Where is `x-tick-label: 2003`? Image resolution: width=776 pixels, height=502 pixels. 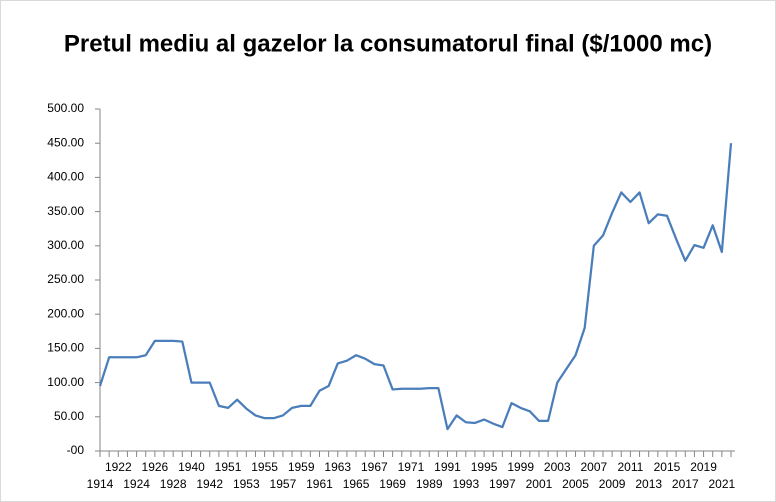 x-tick-label: 2003 is located at coordinates (557, 467).